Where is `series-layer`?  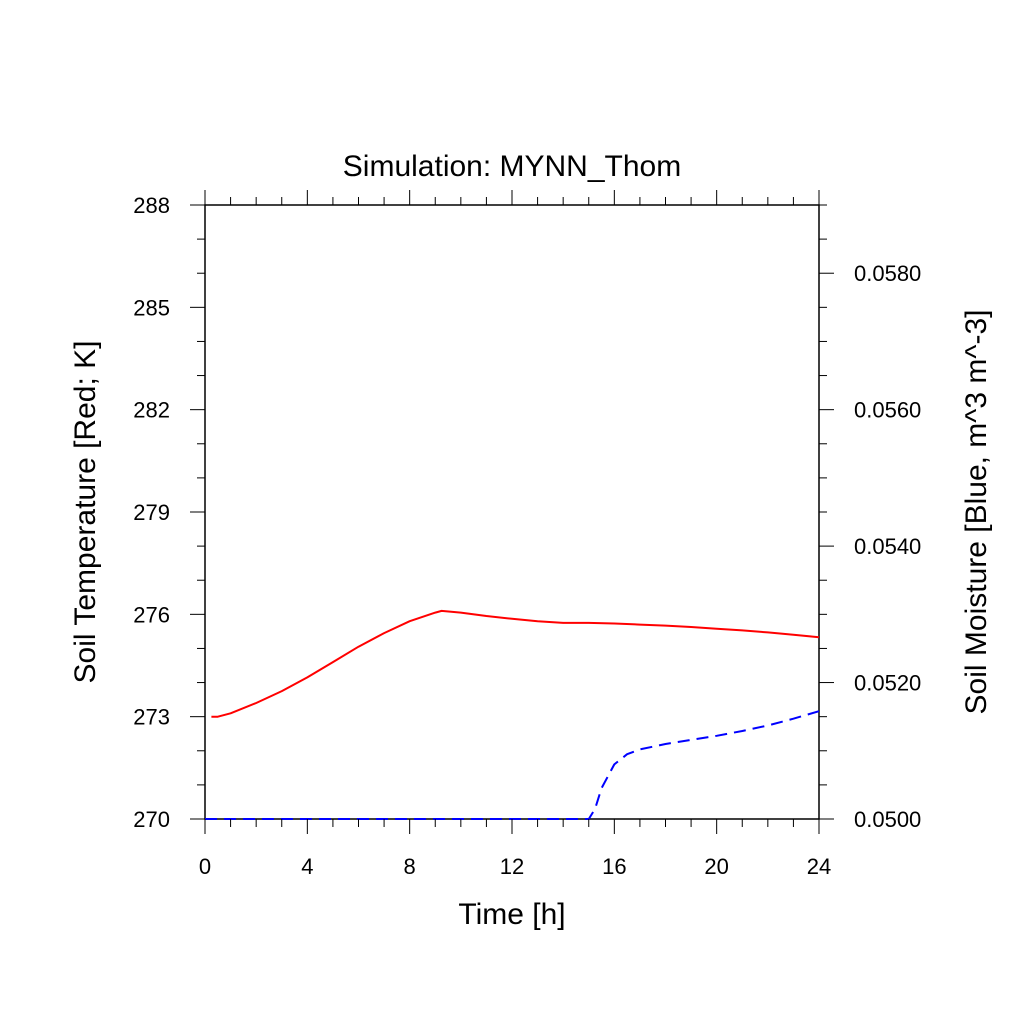 series-layer is located at coordinates (512, 714).